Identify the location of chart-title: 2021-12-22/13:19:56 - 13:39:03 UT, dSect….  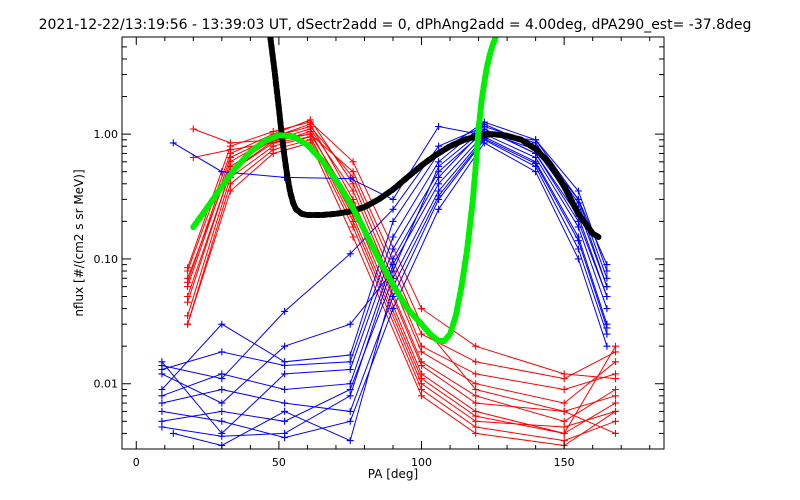
(395, 25).